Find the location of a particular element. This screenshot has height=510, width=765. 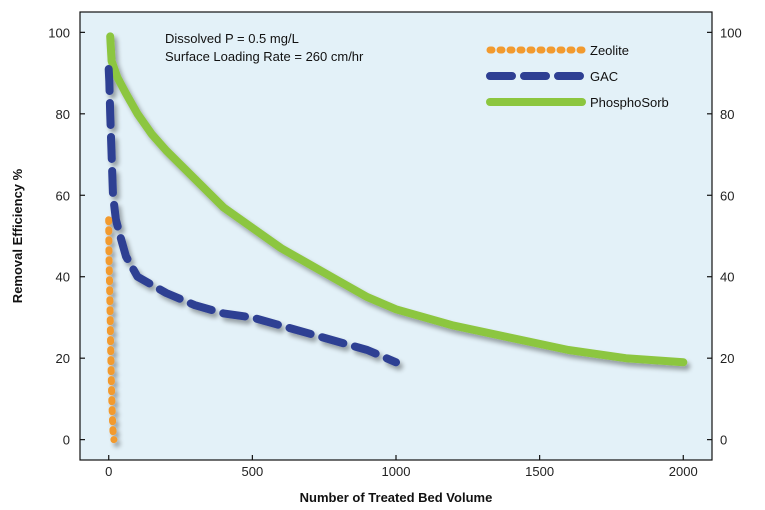

x-tick-label: 1500 is located at coordinates (539, 471).